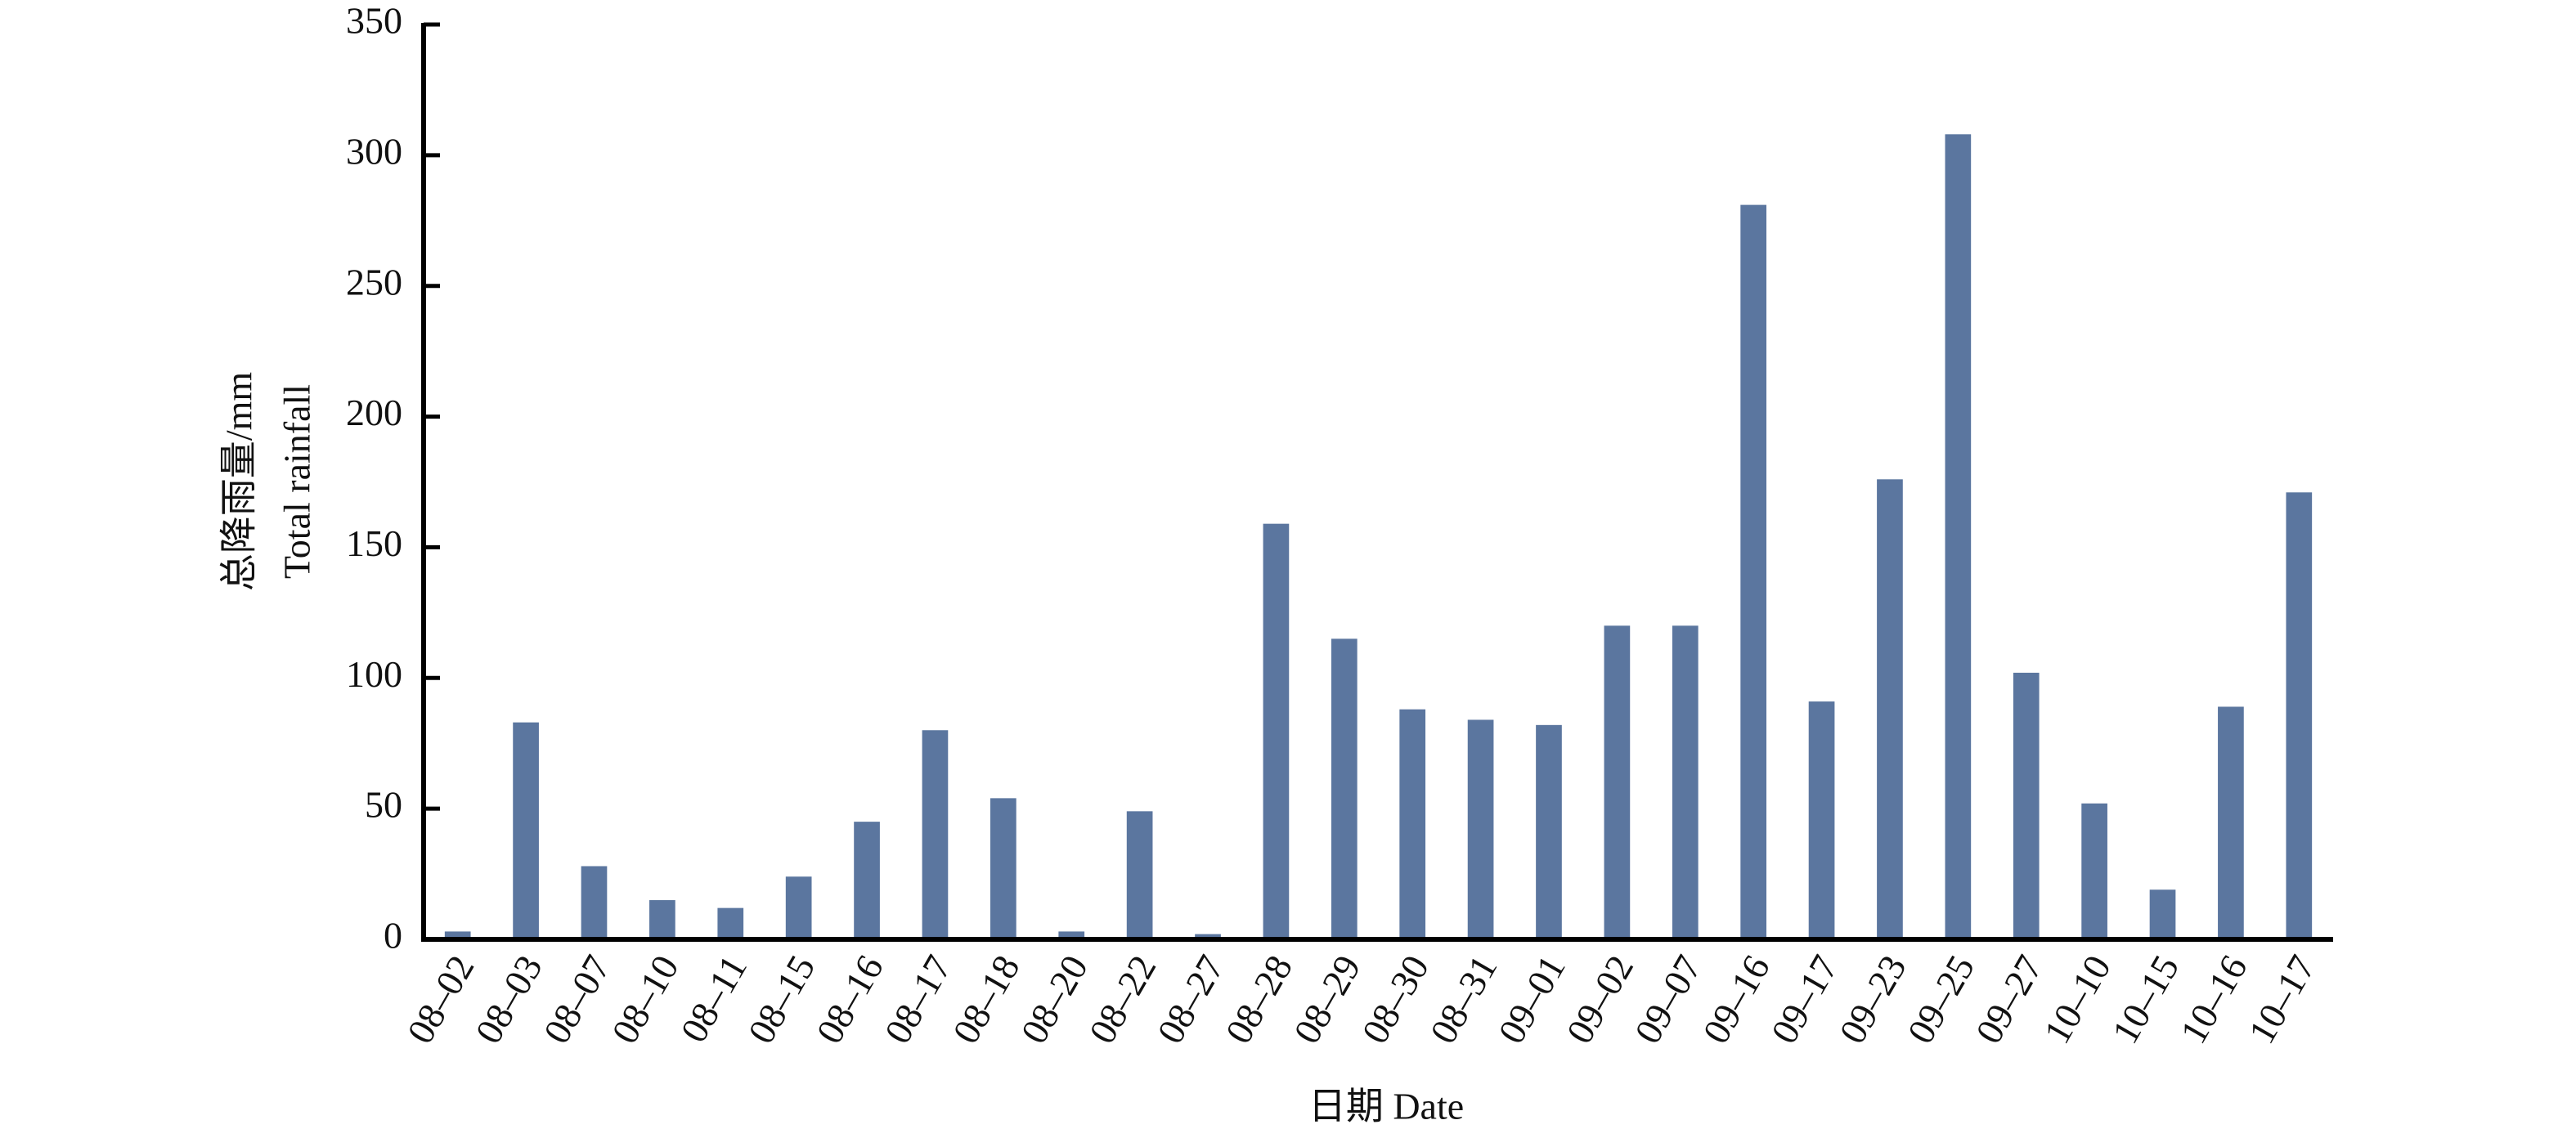  I want to click on x-tick-label: 08–22, so click(1123, 999).